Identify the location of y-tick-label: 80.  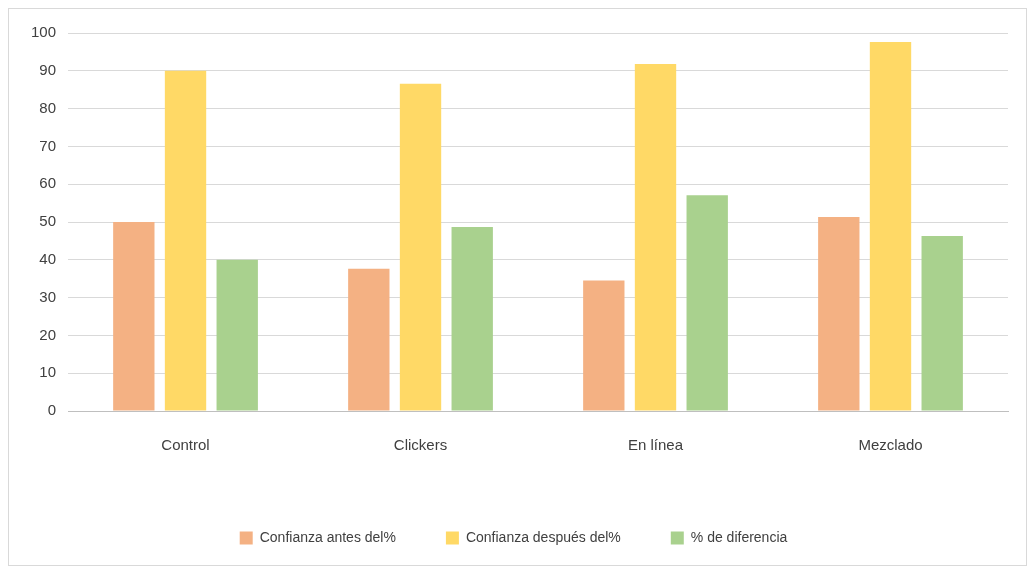
(48, 107).